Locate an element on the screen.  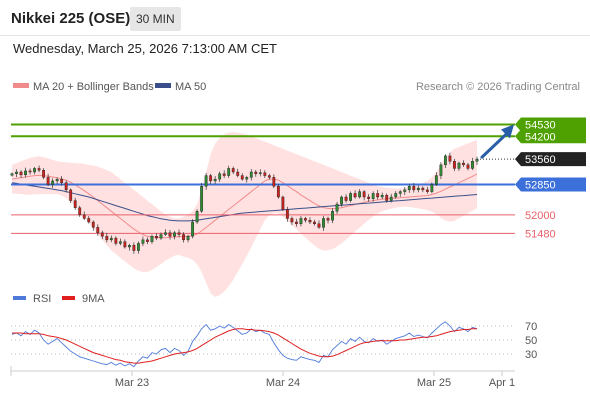
x-tick-label: Mar 23 is located at coordinates (132, 383).